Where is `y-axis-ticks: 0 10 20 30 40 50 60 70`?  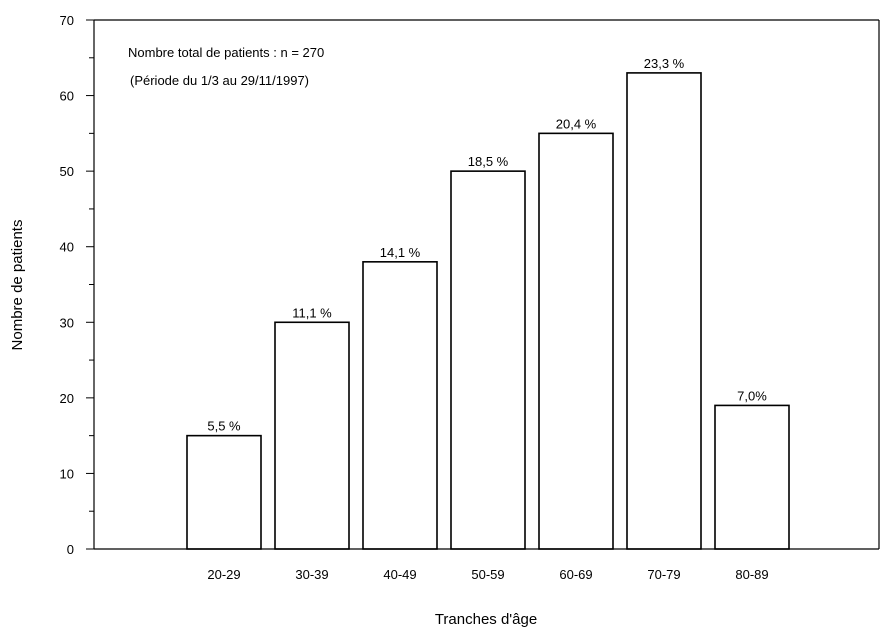 y-axis-ticks: 0 10 20 30 40 50 60 70 is located at coordinates (77, 285).